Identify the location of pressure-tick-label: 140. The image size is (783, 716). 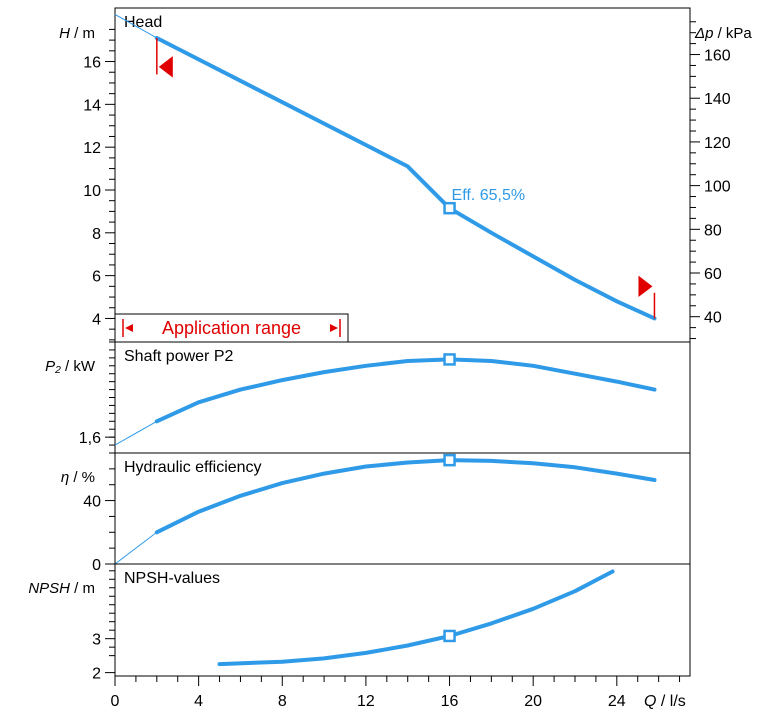
(717, 99).